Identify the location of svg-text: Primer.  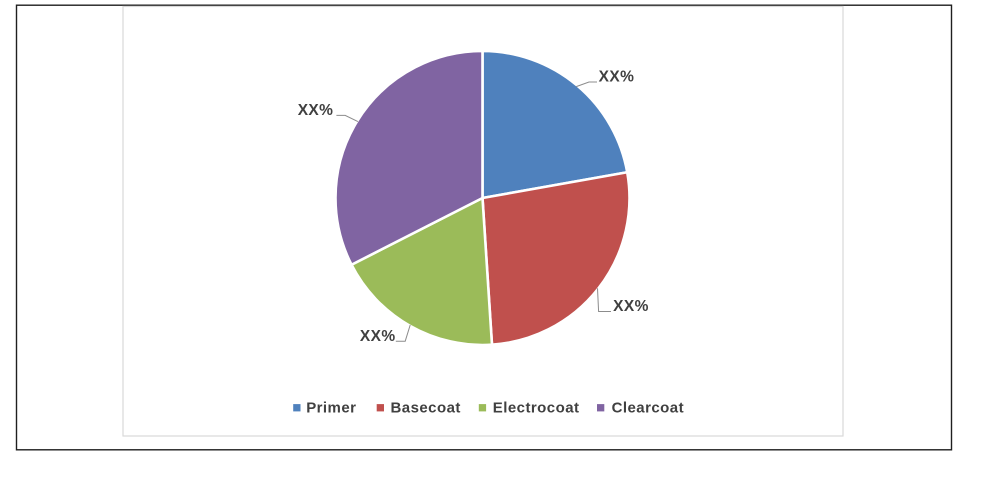
(331, 408).